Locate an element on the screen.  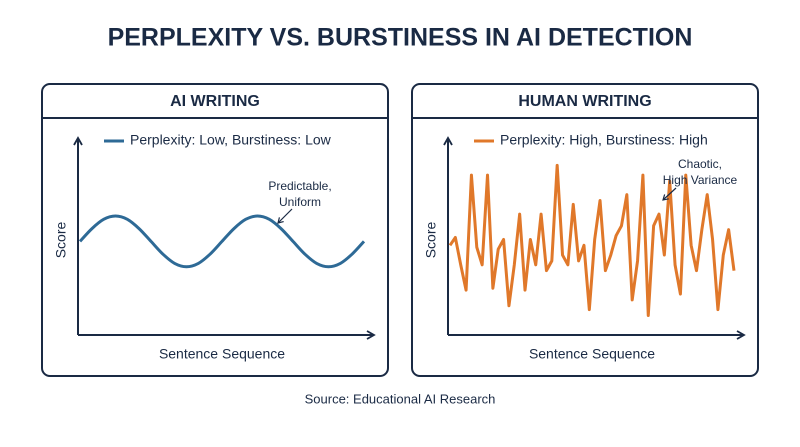
source: Source: Educational AI Research is located at coordinates (400, 398).